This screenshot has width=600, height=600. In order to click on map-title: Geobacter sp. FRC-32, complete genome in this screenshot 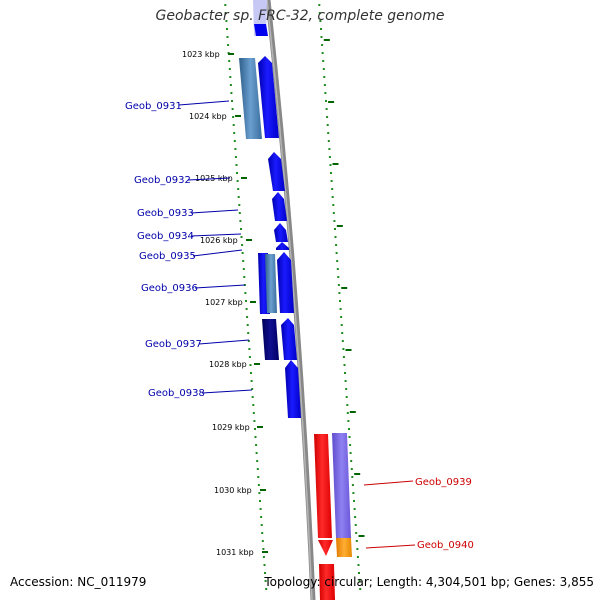, I will do `click(300, 16)`.